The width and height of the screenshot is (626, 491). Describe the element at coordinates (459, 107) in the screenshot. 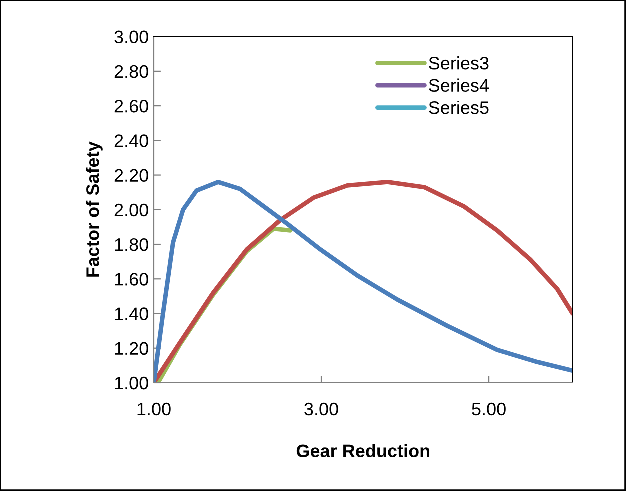

I see `legend-label: Series5` at that location.